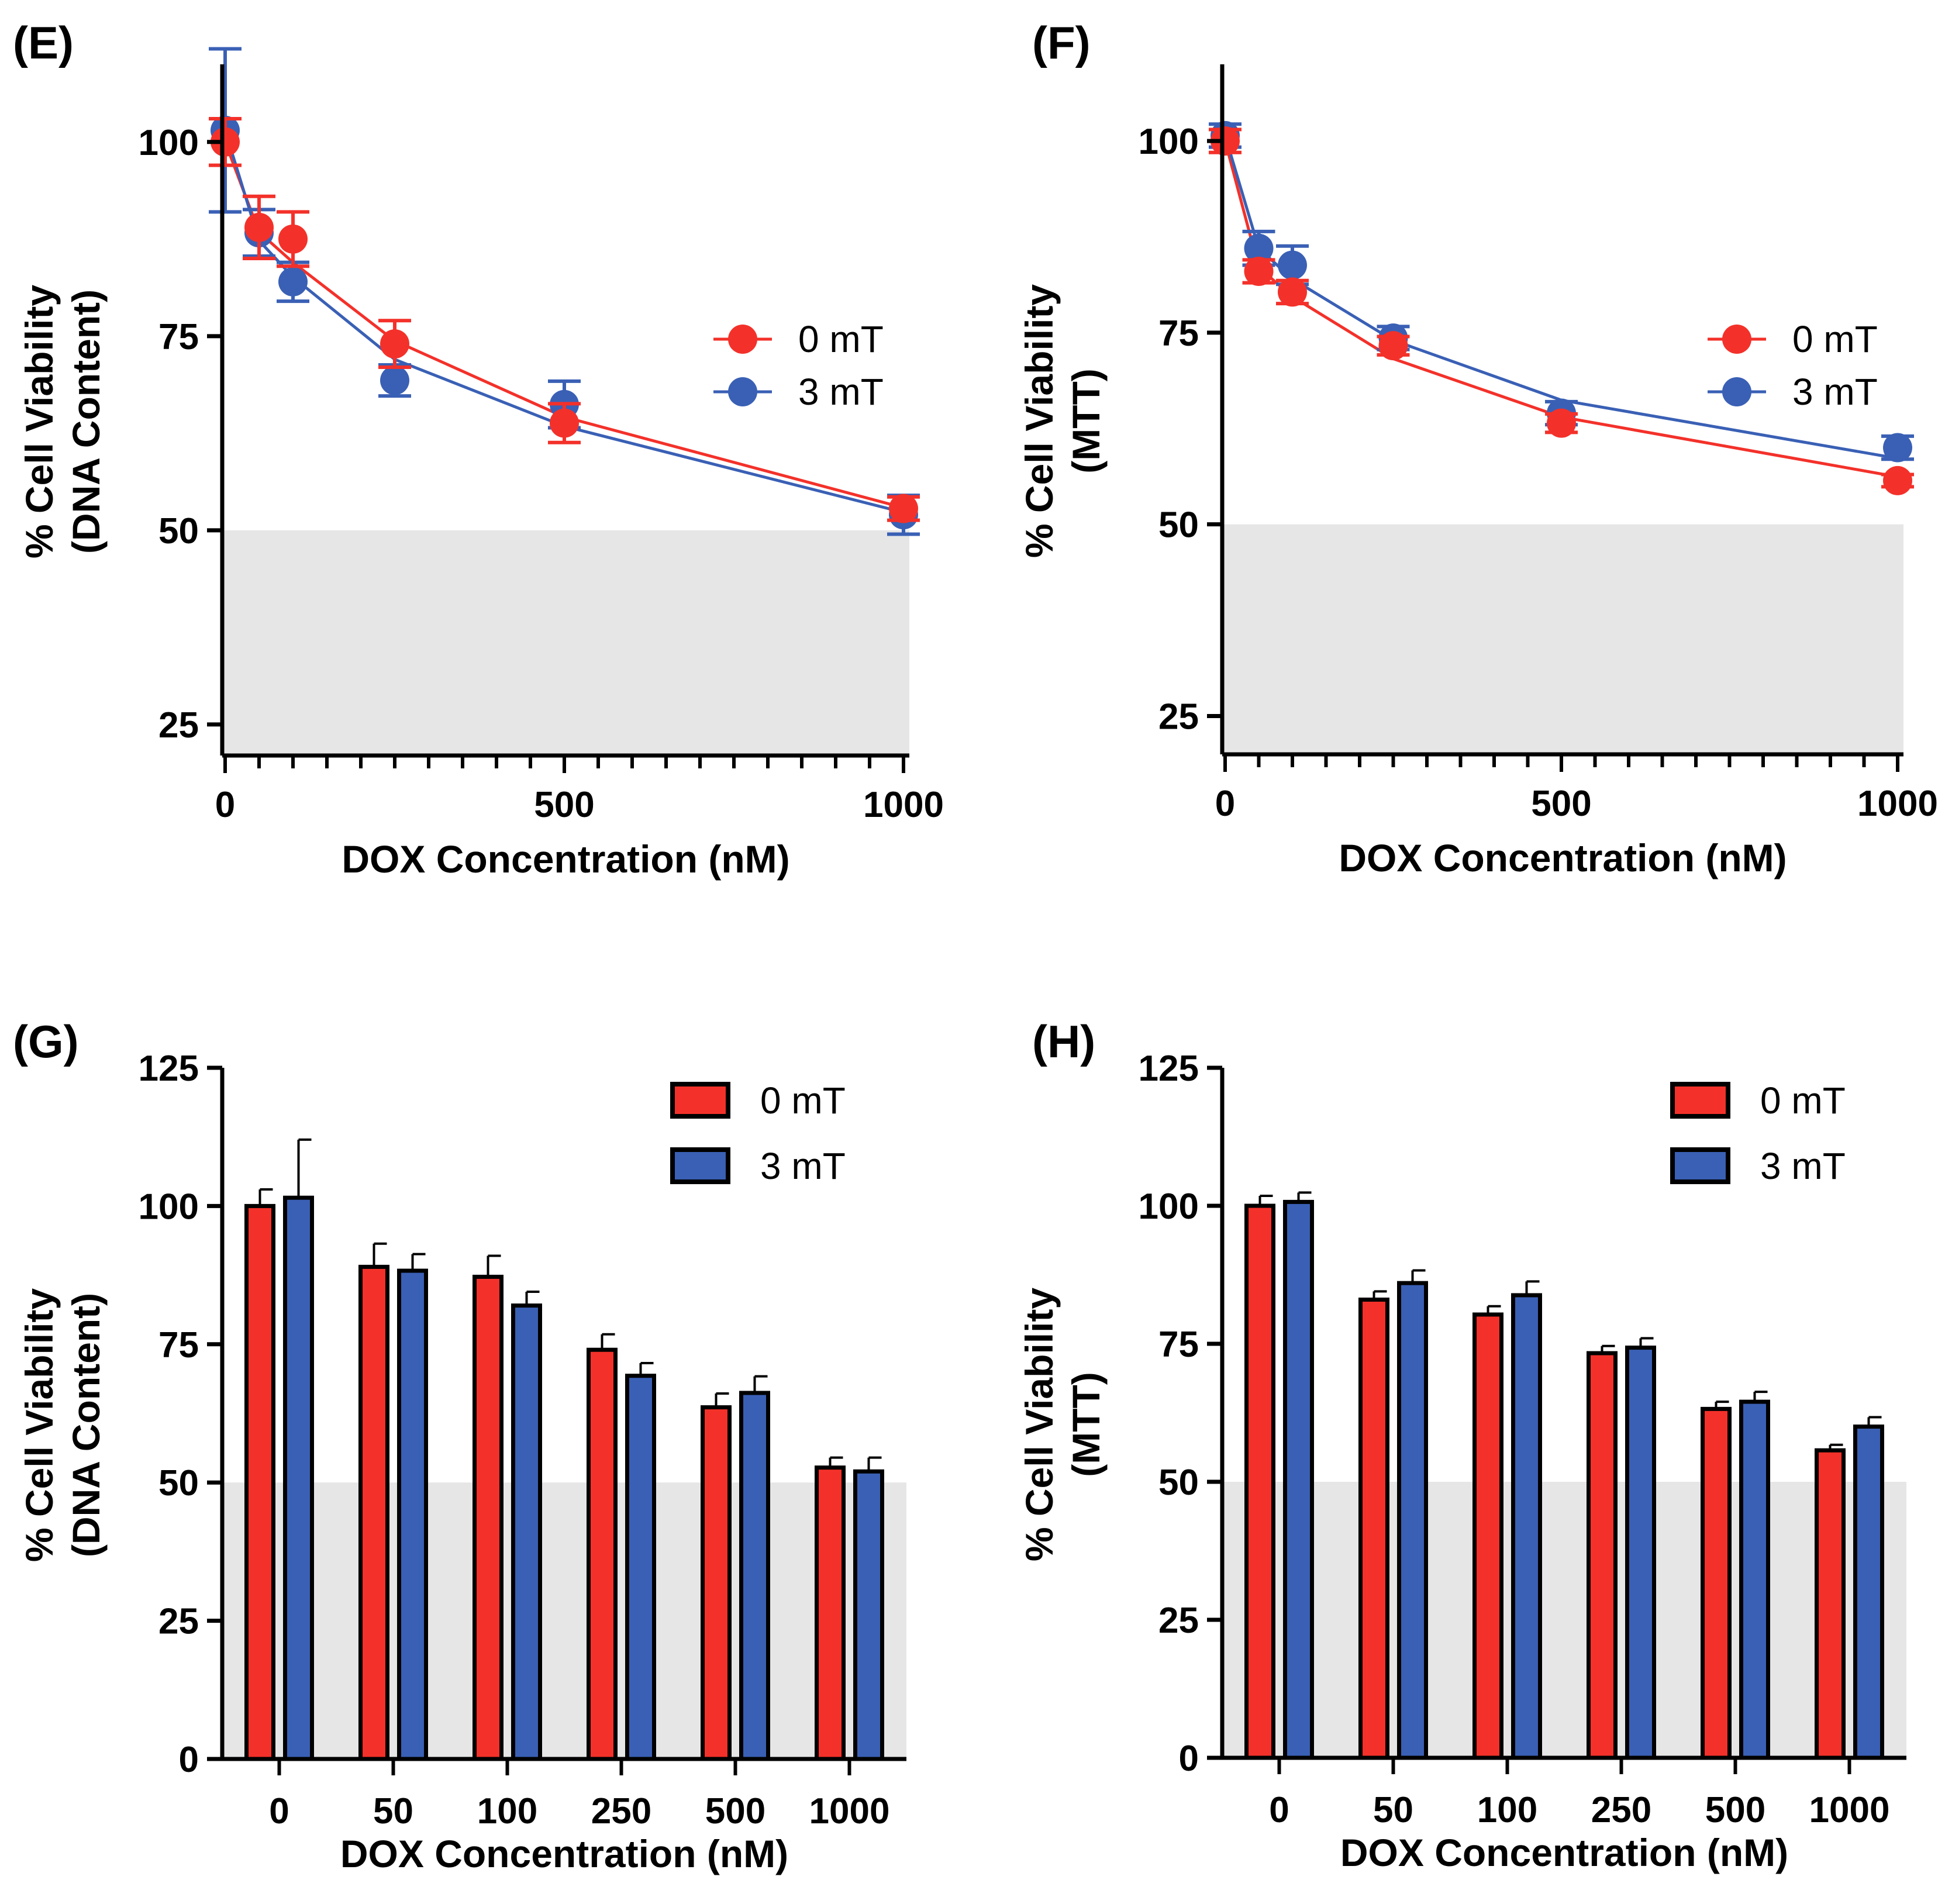 The width and height of the screenshot is (1945, 1904). Describe the element at coordinates (46, 1041) in the screenshot. I see `panel-label-g: (G)` at that location.